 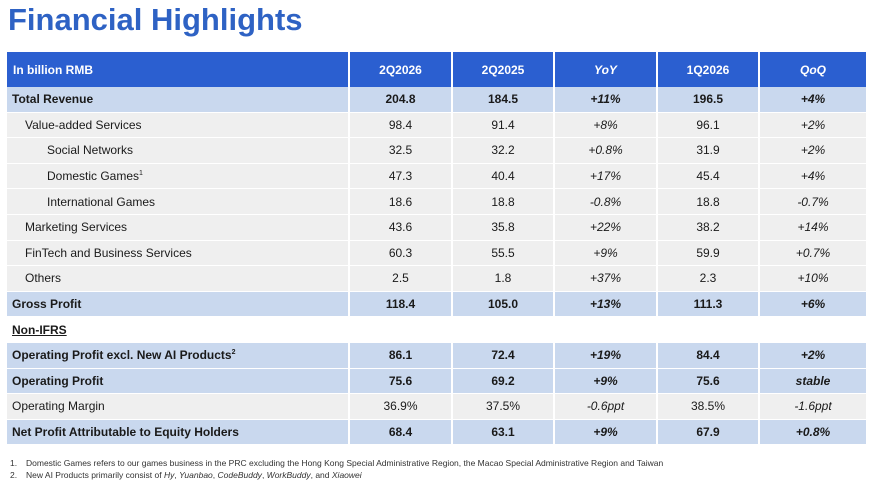 I want to click on row-total-revenue: Total Revenue 204.8 184.5 +11% 196.5 +4%, so click(x=436, y=100).